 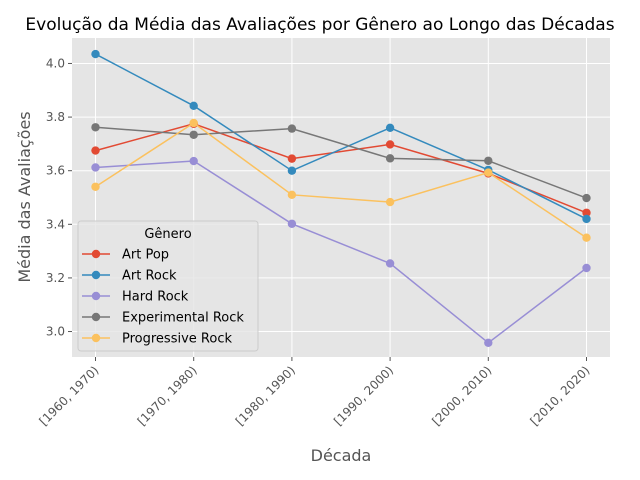 I want to click on y-tick-label: 3.8, so click(x=55, y=117).